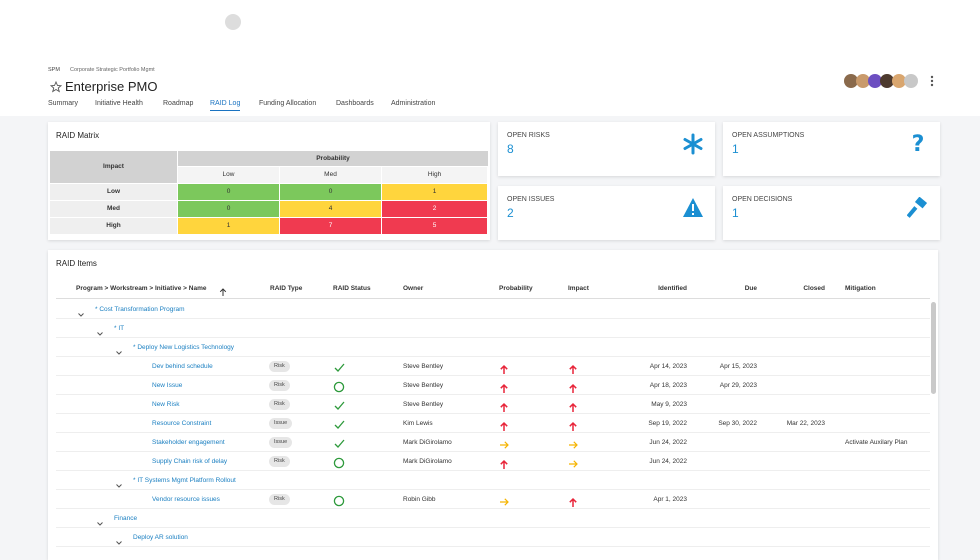 The width and height of the screenshot is (980, 560). What do you see at coordinates (113, 209) in the screenshot?
I see `matrix-row-label: Med` at bounding box center [113, 209].